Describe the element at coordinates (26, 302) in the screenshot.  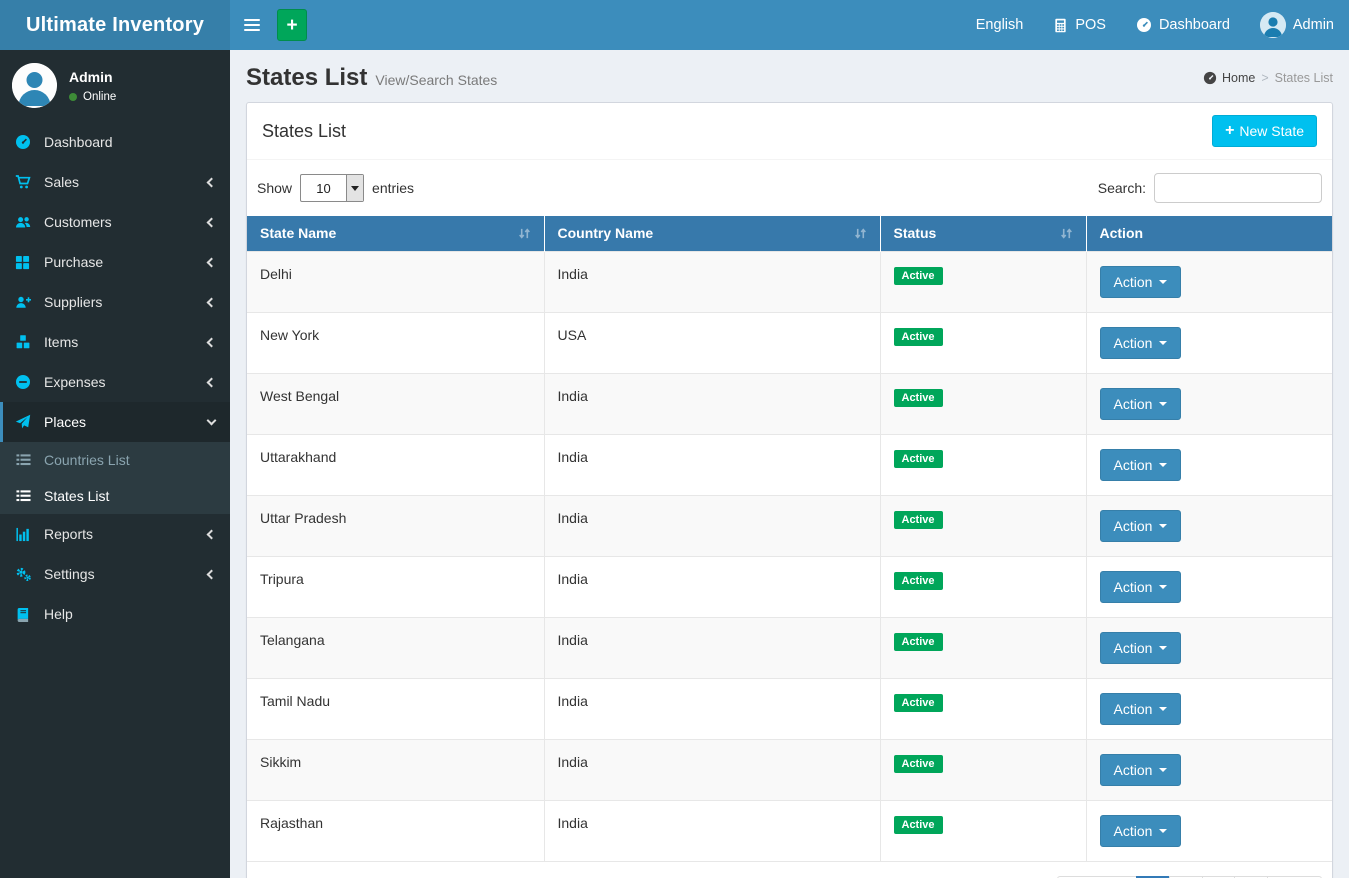
I see `user-plus-icon` at that location.